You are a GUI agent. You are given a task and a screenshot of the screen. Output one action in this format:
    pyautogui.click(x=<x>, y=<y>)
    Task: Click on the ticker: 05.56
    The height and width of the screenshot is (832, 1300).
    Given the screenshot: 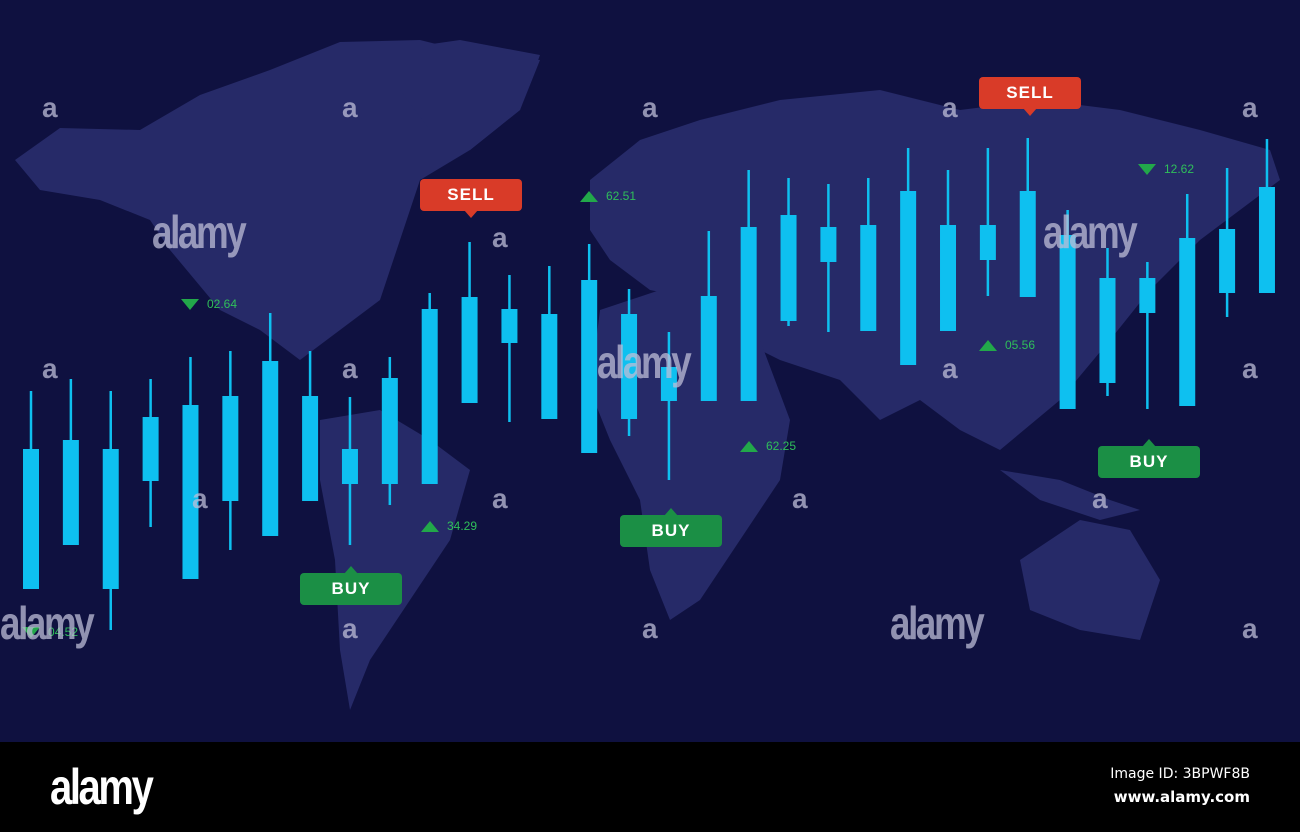 What is the action you would take?
    pyautogui.click(x=1007, y=345)
    